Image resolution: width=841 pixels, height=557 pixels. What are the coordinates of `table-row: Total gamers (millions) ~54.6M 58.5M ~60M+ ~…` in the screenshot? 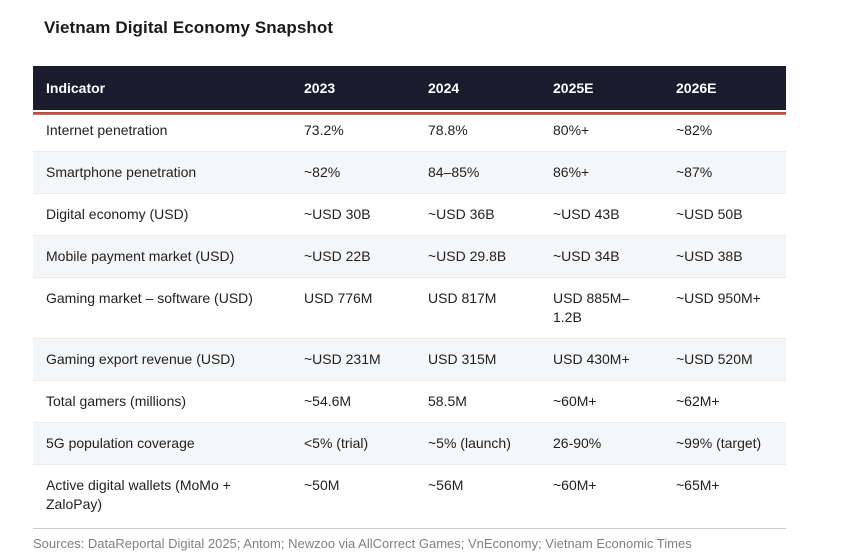 It's located at (409, 401).